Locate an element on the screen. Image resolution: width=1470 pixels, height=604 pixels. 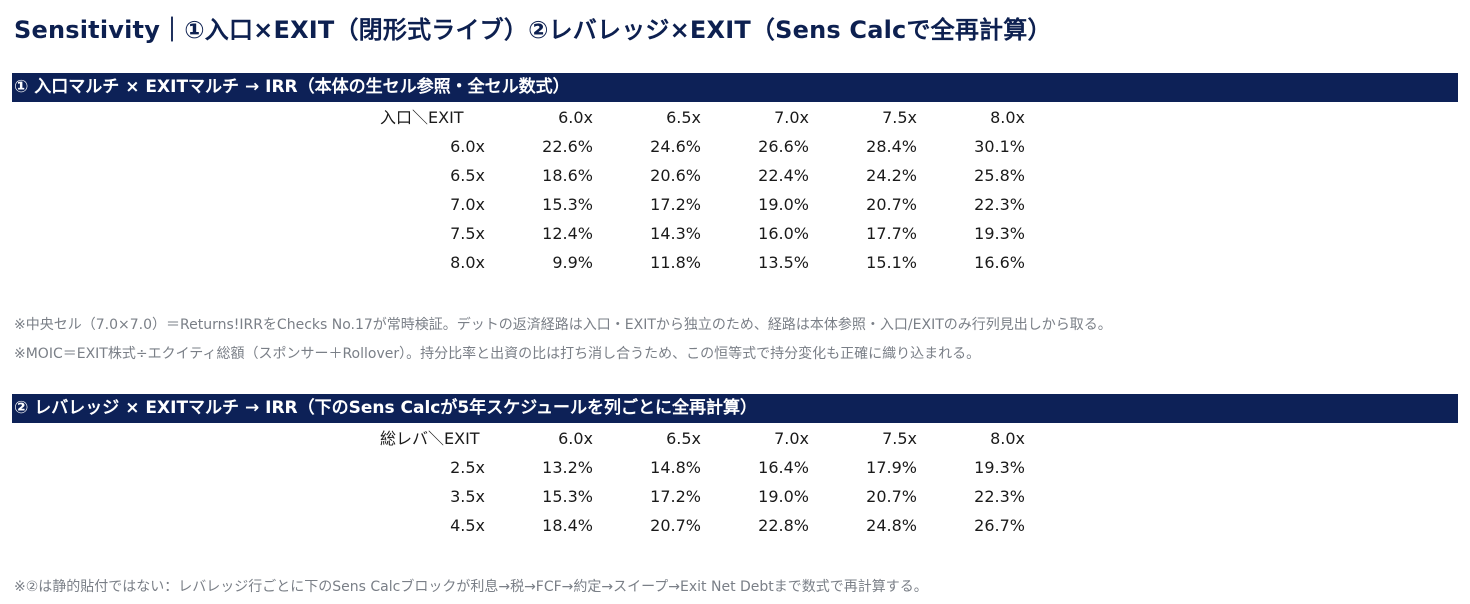
irr-cell: 13.5% is located at coordinates (783, 262).